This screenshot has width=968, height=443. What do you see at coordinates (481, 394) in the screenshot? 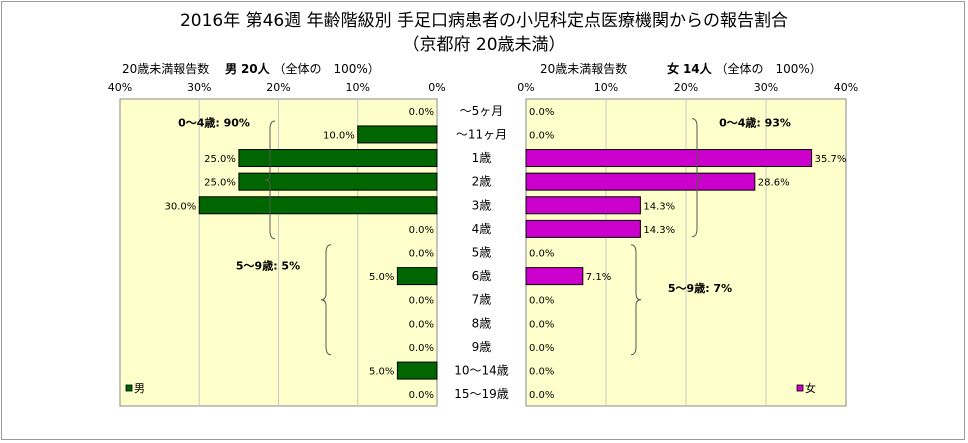
I see `category-label: 15～19歳` at bounding box center [481, 394].